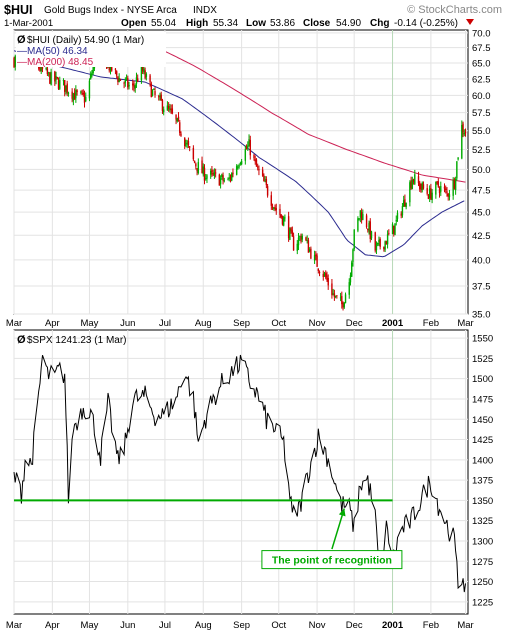  Describe the element at coordinates (482, 460) in the screenshot. I see `spx-y-tick-label: 1400` at that location.